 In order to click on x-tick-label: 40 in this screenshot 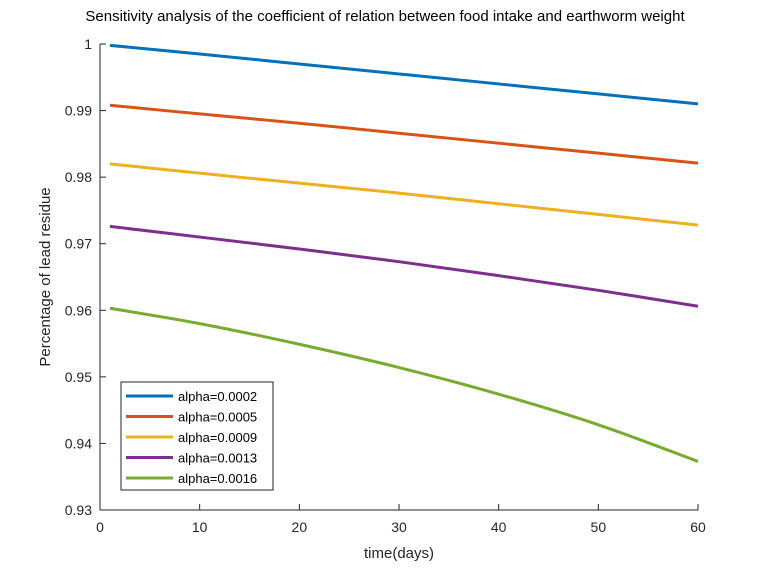, I will do `click(499, 527)`.